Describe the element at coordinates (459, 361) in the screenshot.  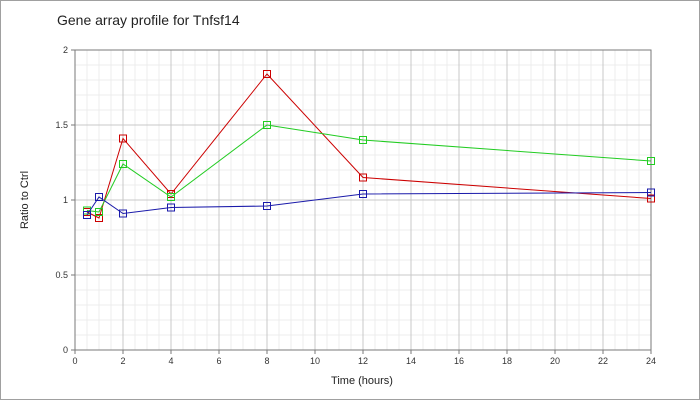
I see `x-tick-label: 16` at that location.